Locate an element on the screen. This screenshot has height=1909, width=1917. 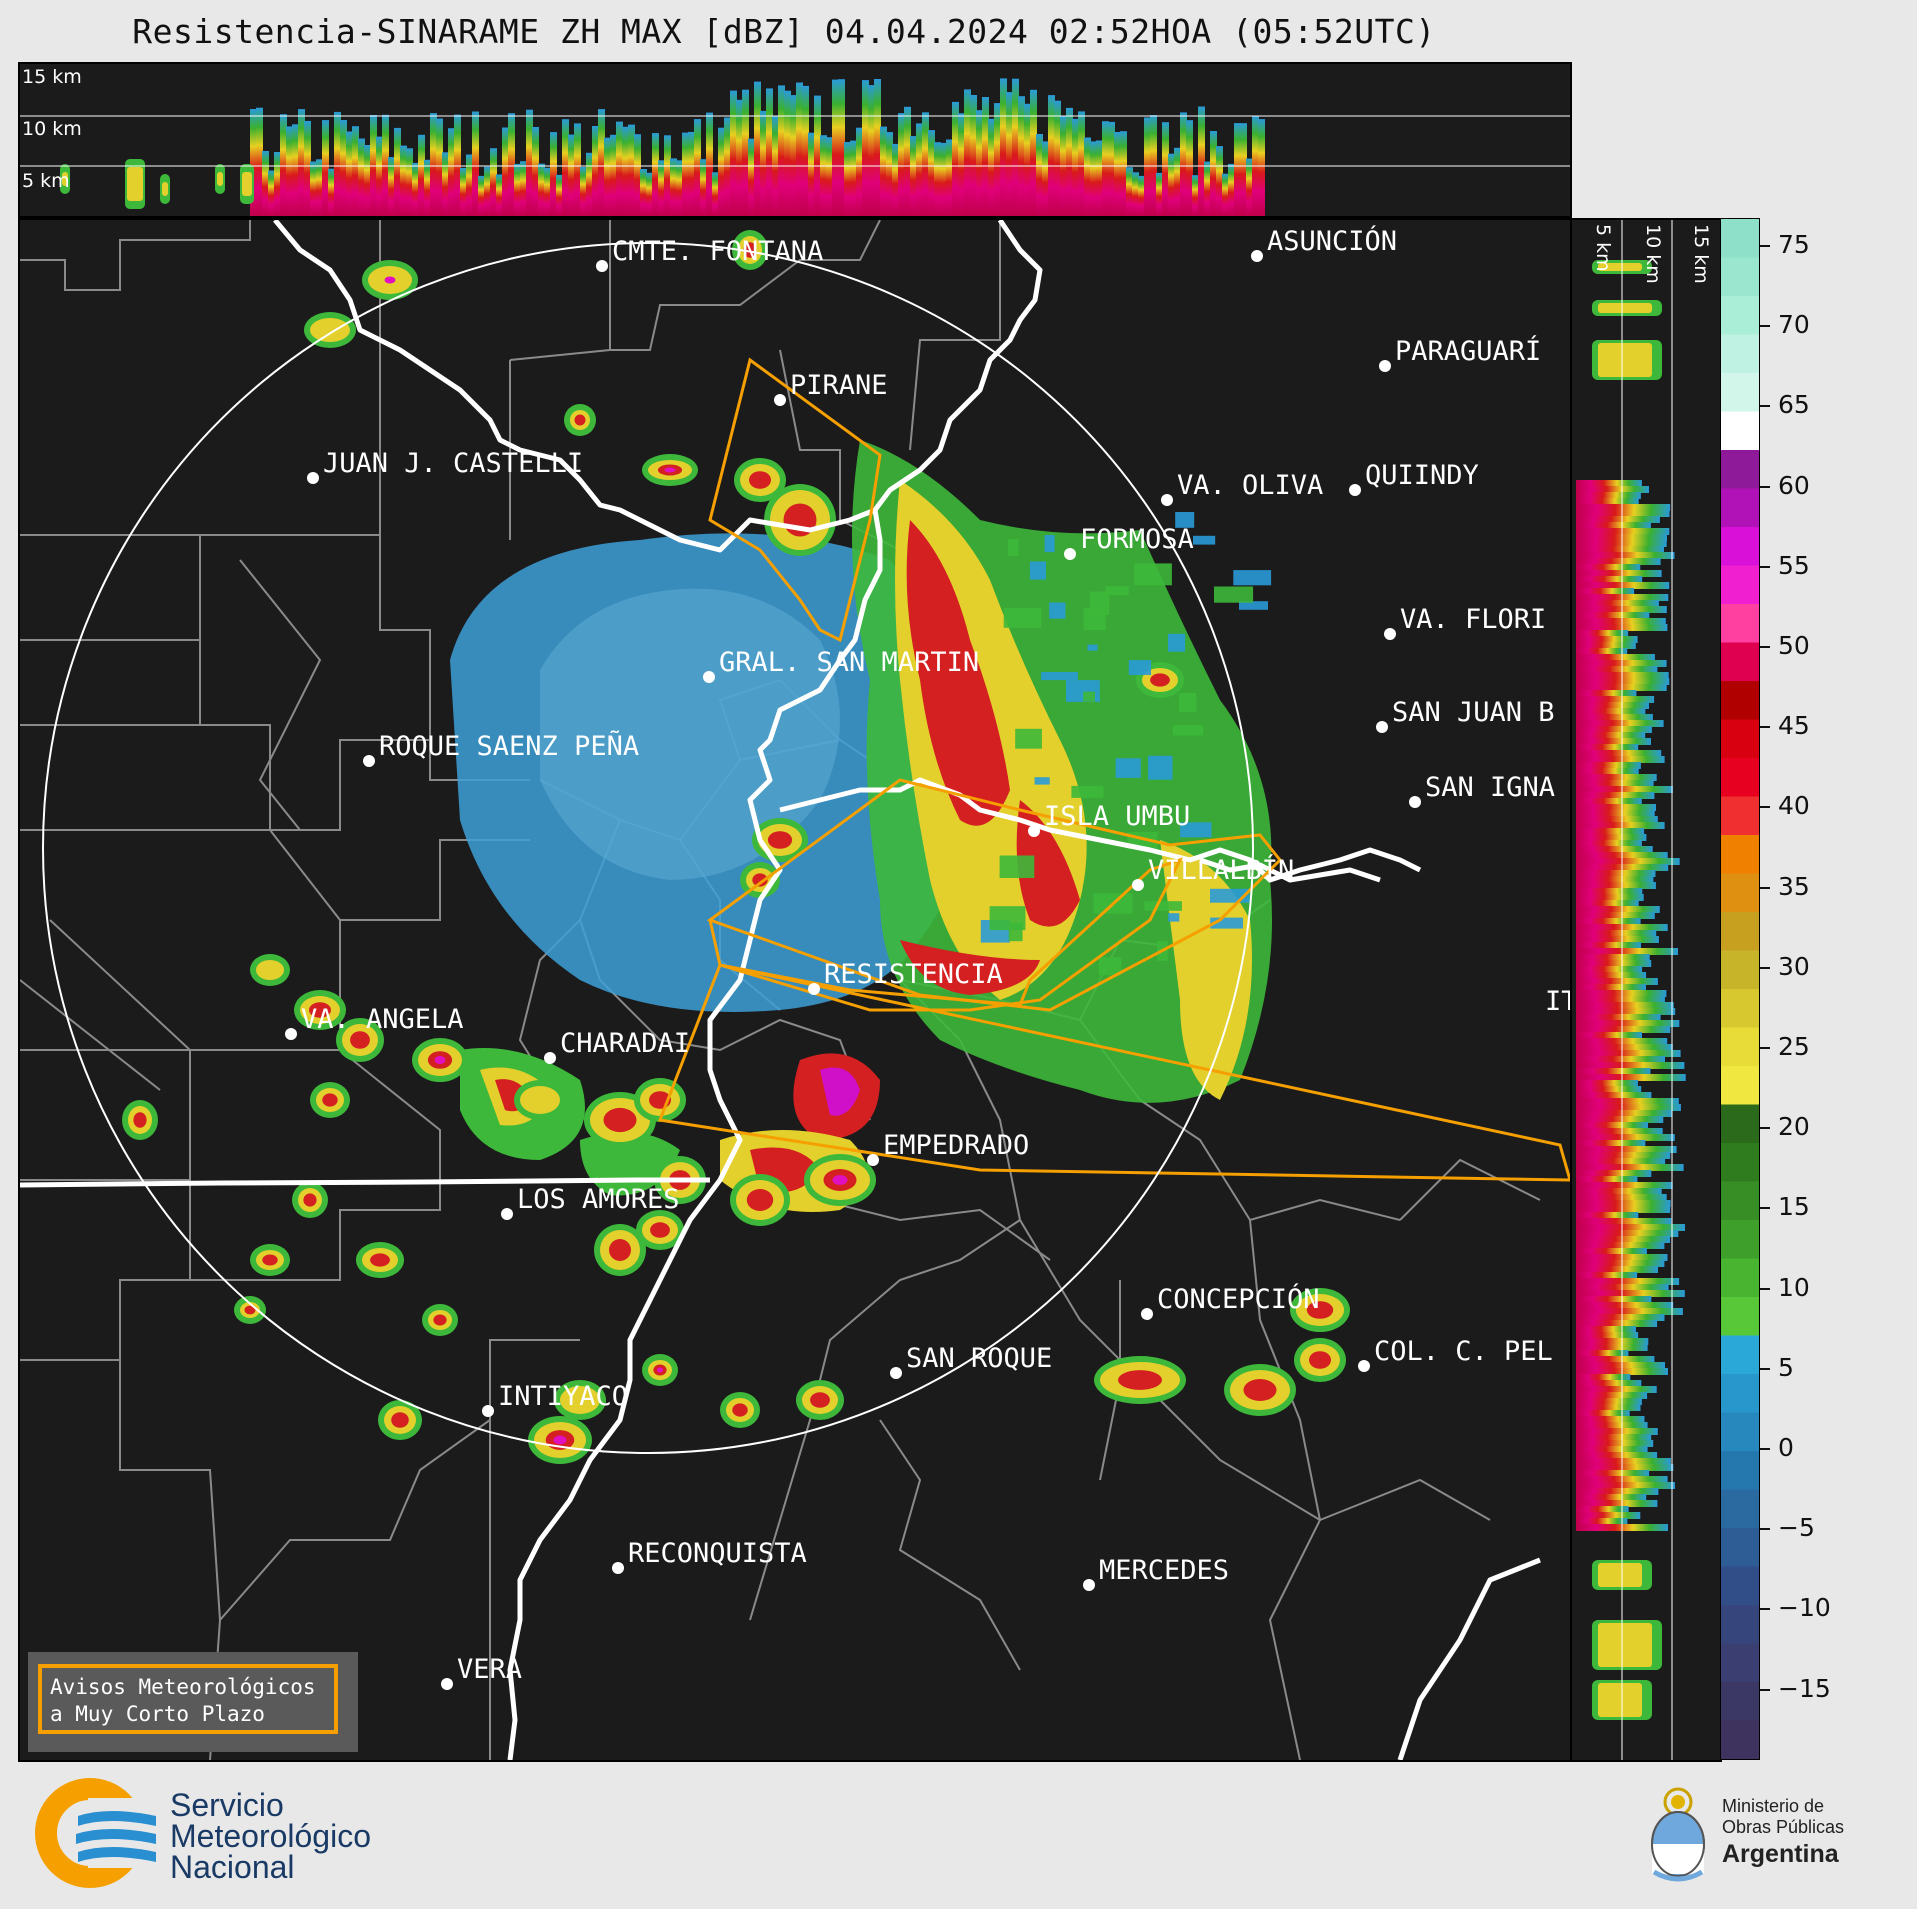
top-level-5km: 5 km is located at coordinates (46, 181).